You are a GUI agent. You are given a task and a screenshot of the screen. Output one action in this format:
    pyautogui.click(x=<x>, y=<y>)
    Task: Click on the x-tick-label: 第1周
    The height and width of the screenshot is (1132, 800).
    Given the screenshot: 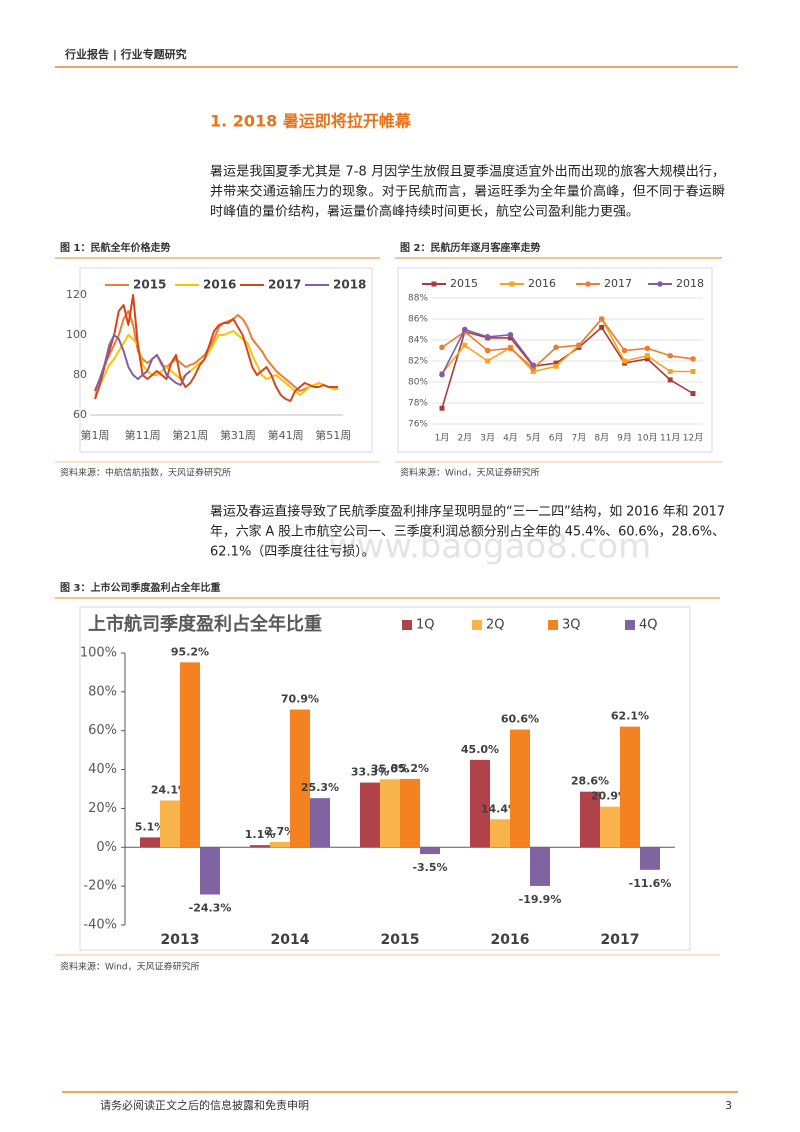 What is the action you would take?
    pyautogui.click(x=95, y=435)
    